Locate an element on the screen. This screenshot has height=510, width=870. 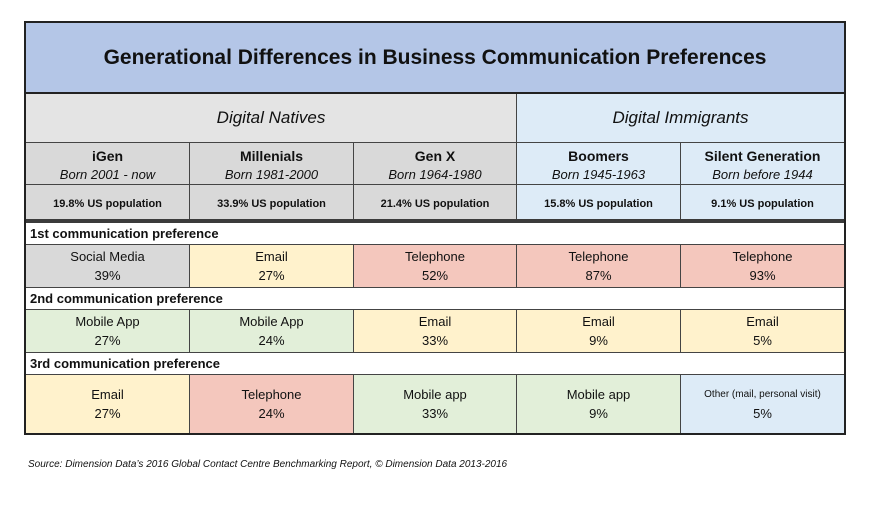
section-label-1st: 1st communication preference is located at coordinates (435, 234).